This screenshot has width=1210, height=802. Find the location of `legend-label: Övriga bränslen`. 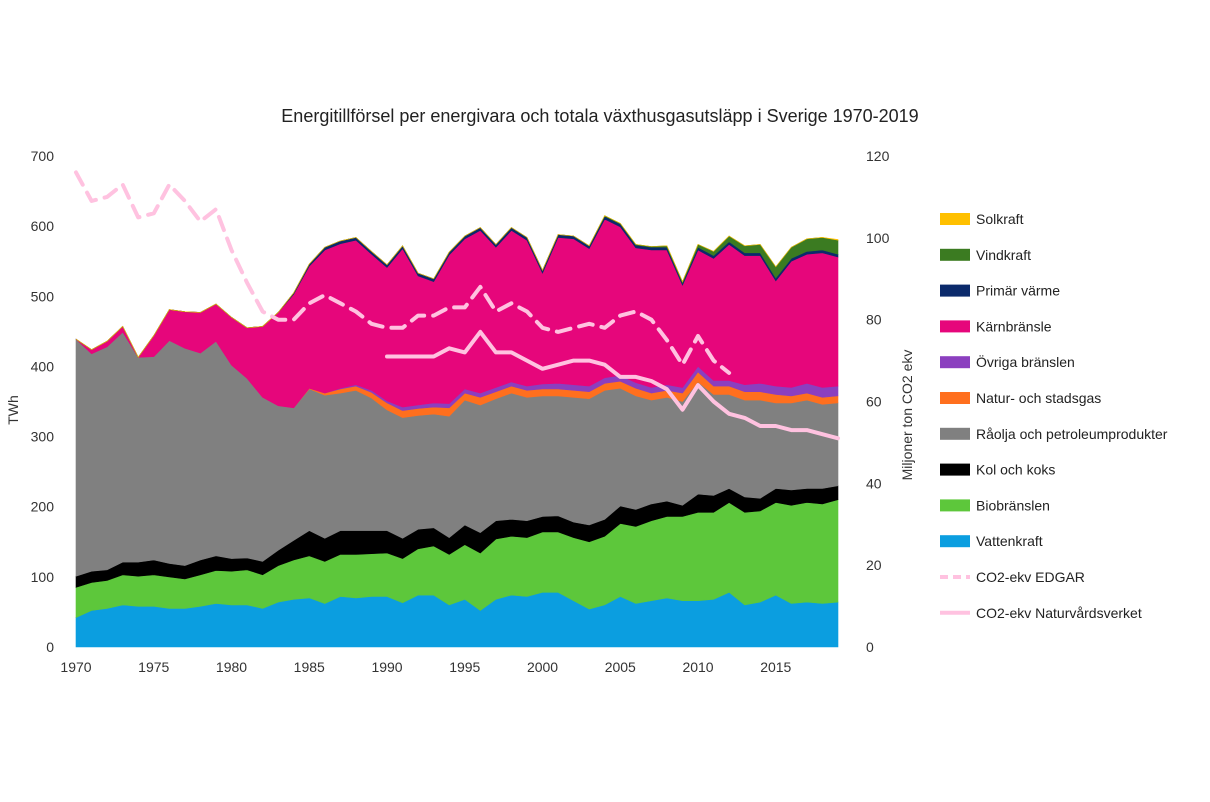

legend-label: Övriga bränslen is located at coordinates (1025, 361).